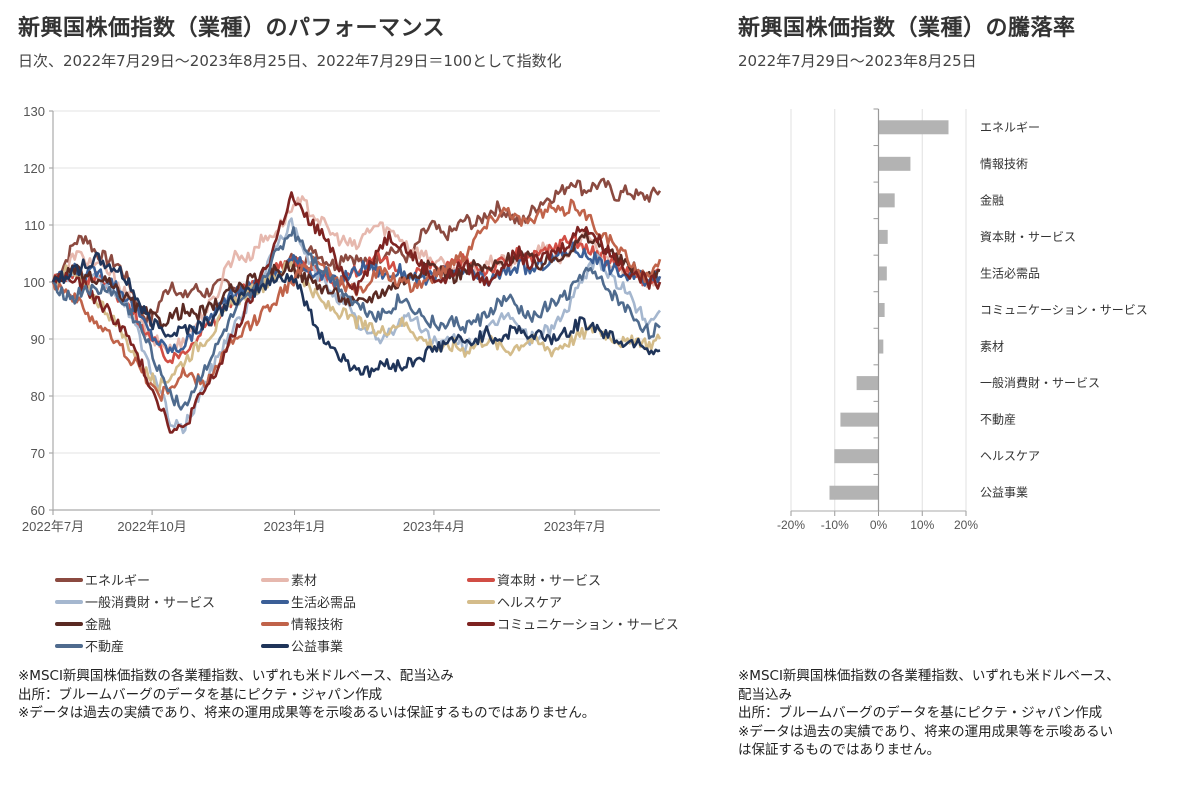 Image resolution: width=1200 pixels, height=787 pixels. Describe the element at coordinates (53, 526) in the screenshot. I see `x-tick-label: 2022年7月` at that location.